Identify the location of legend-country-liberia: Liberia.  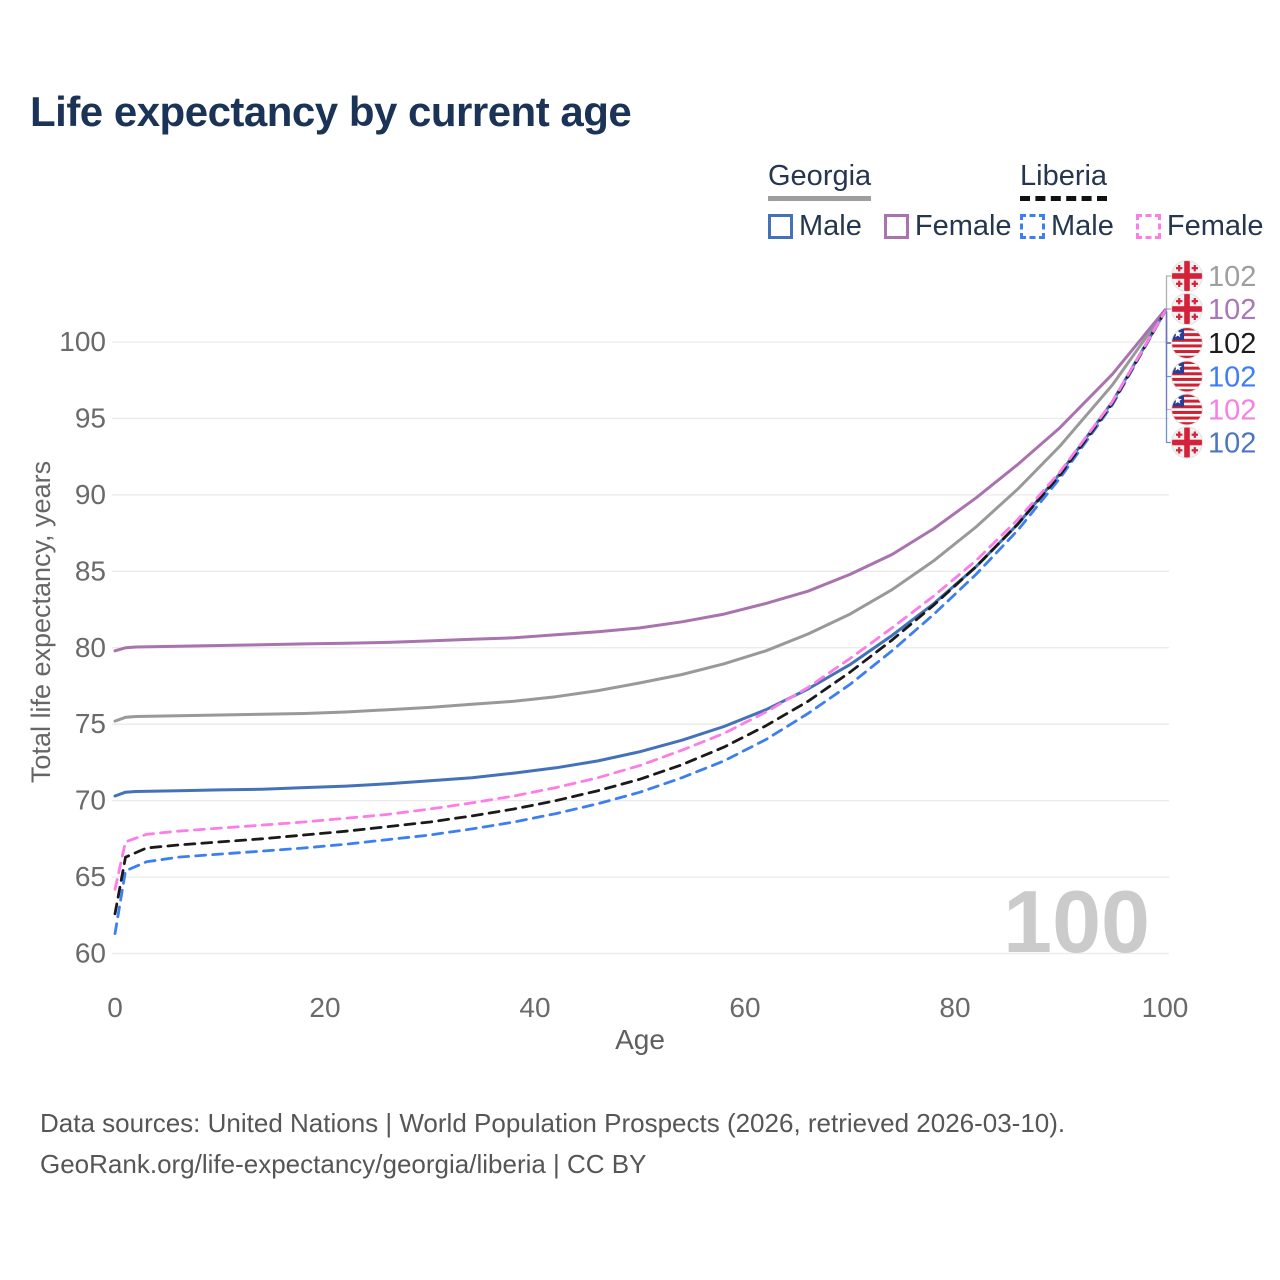
(1064, 180).